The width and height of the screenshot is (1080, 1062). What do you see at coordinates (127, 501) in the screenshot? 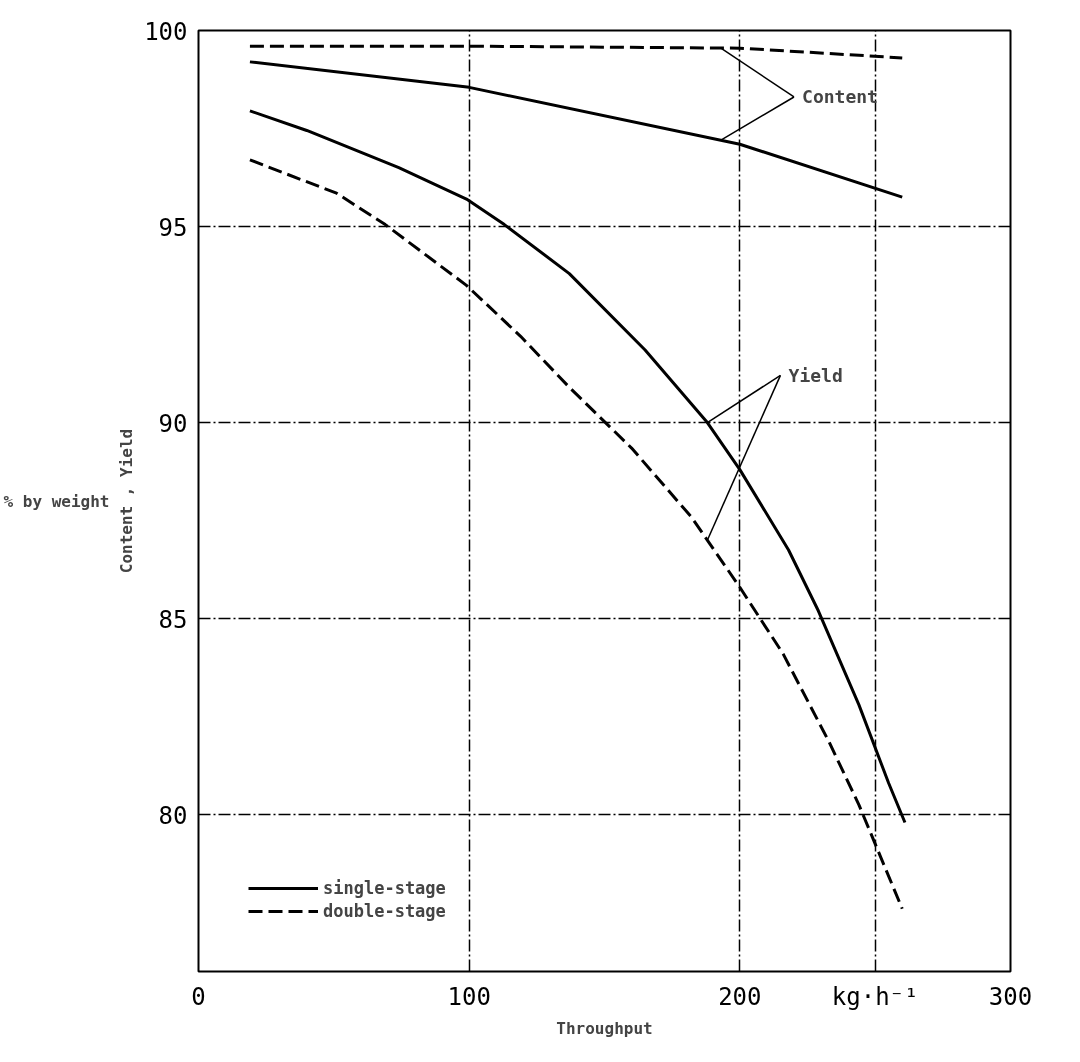
I see `y-axis-title: Content , Yield` at bounding box center [127, 501].